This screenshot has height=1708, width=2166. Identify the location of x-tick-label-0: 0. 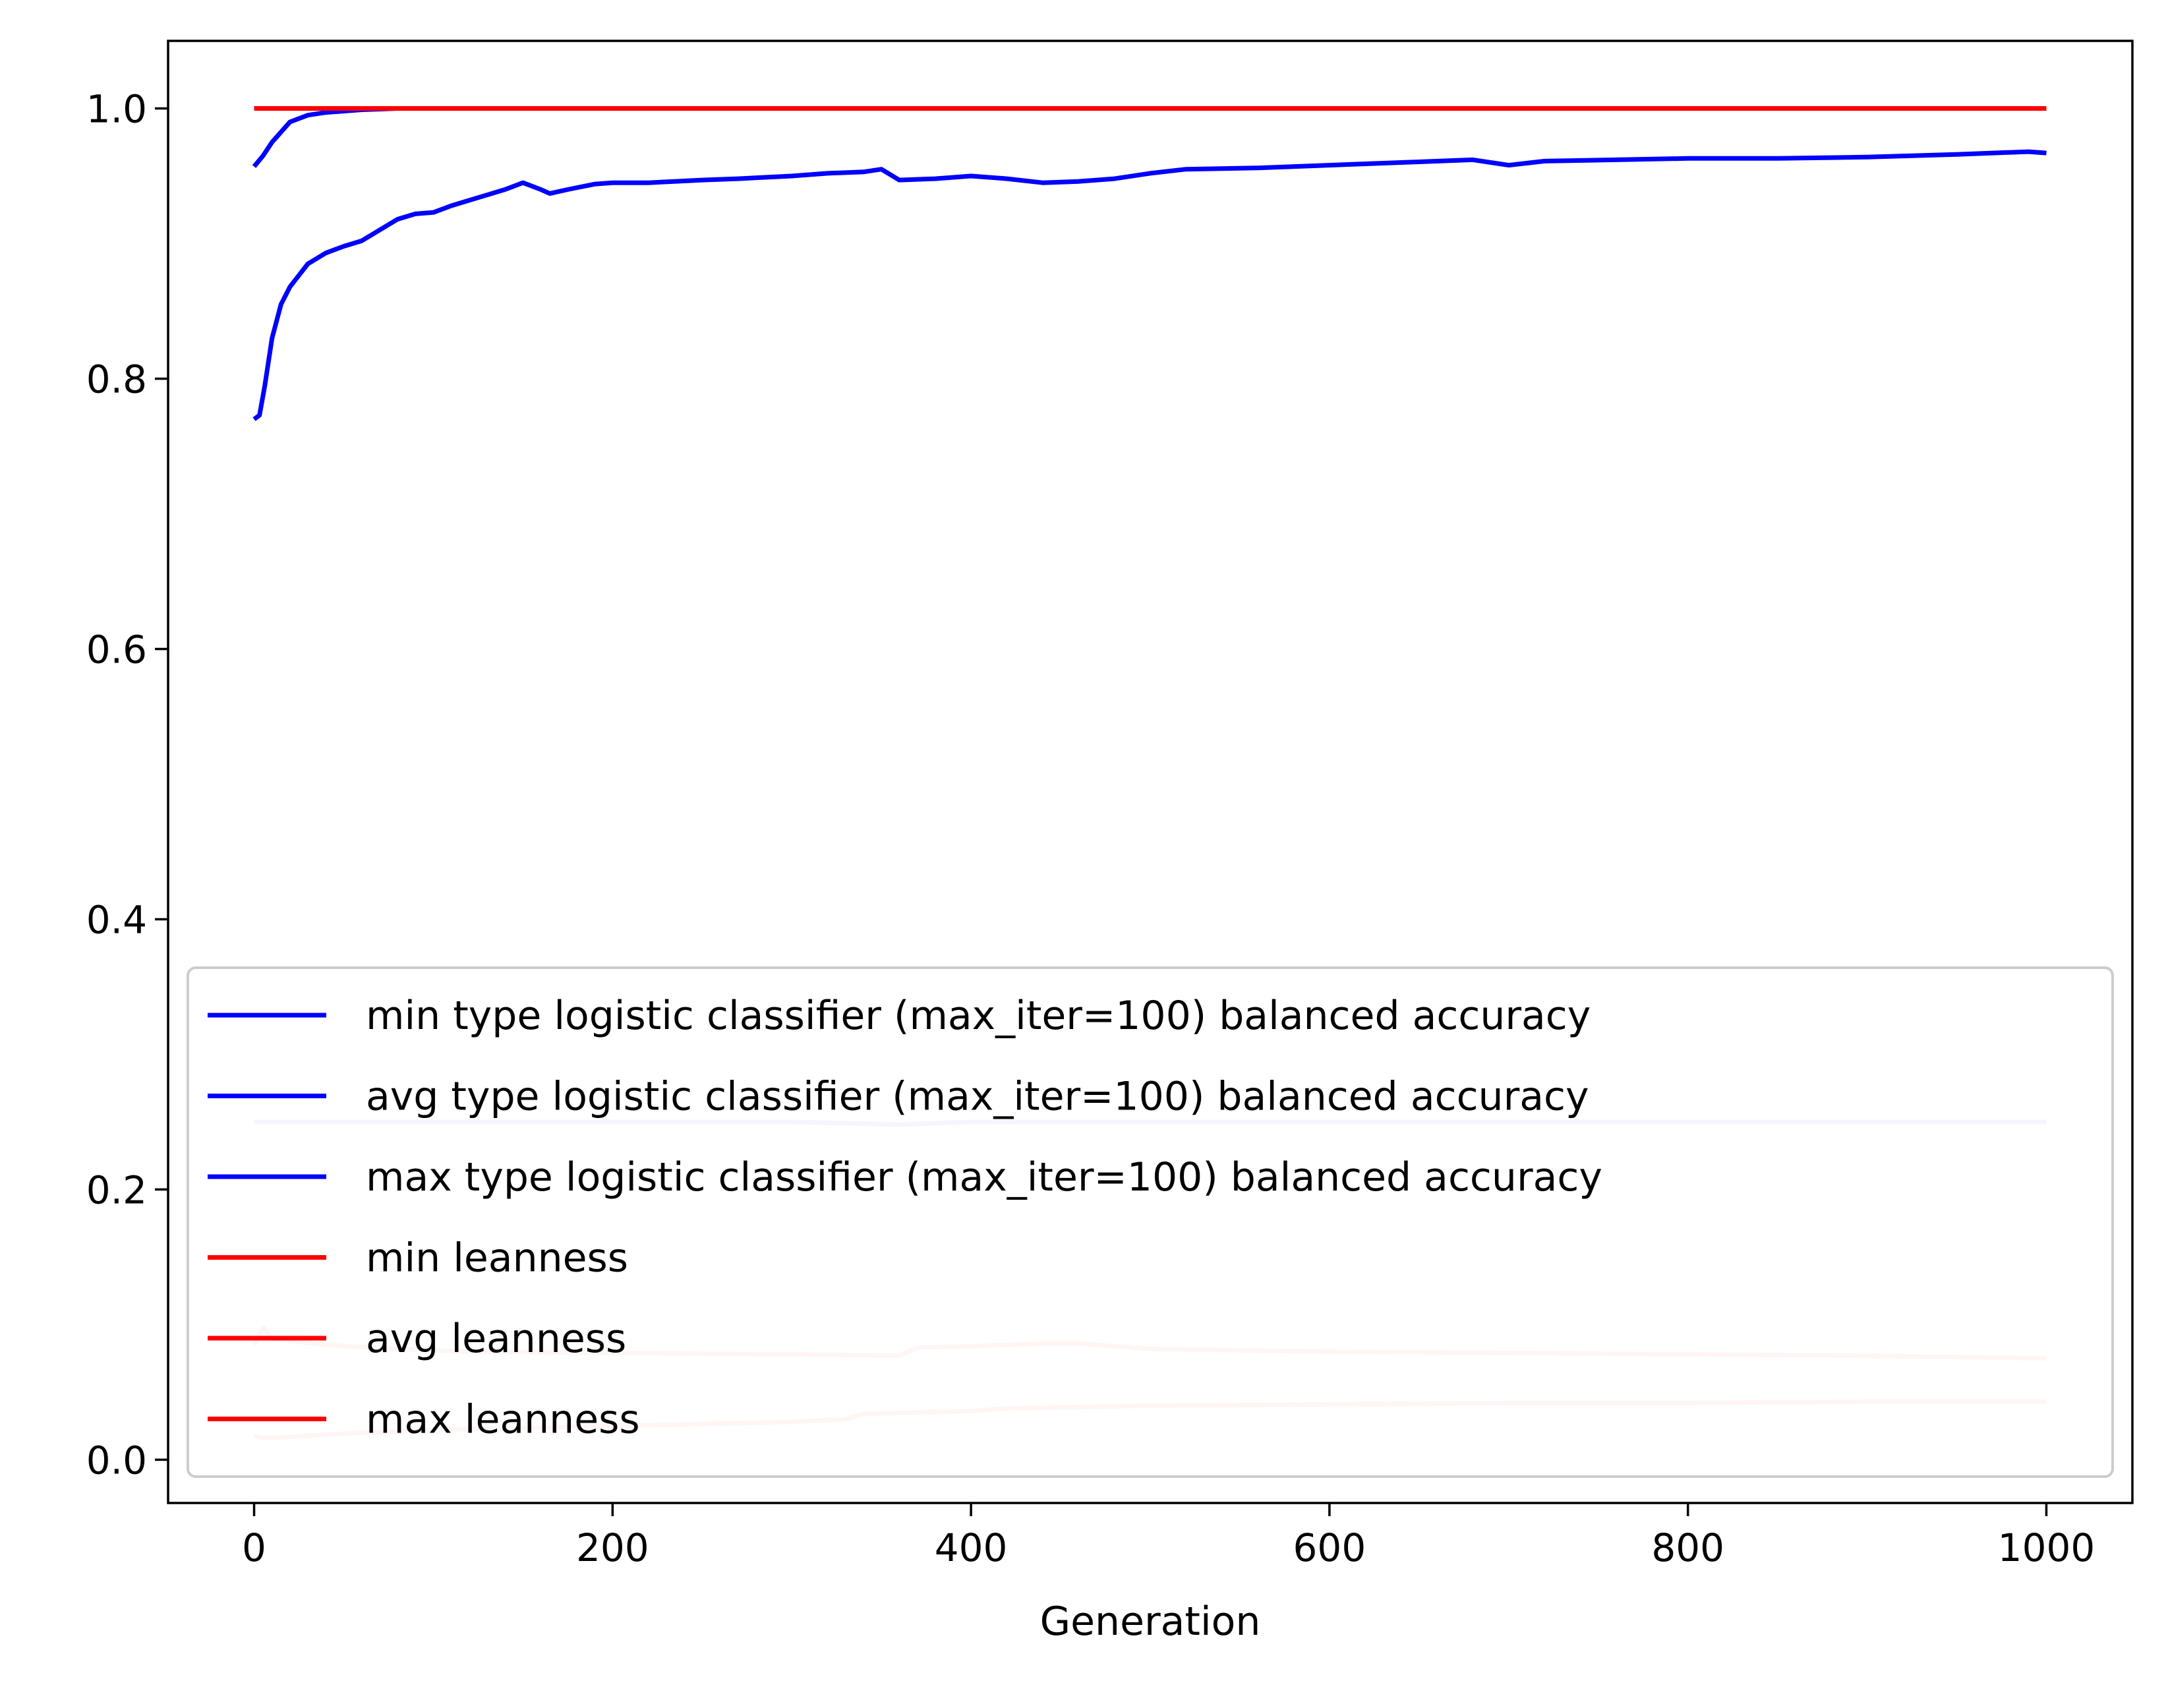
(254, 1548).